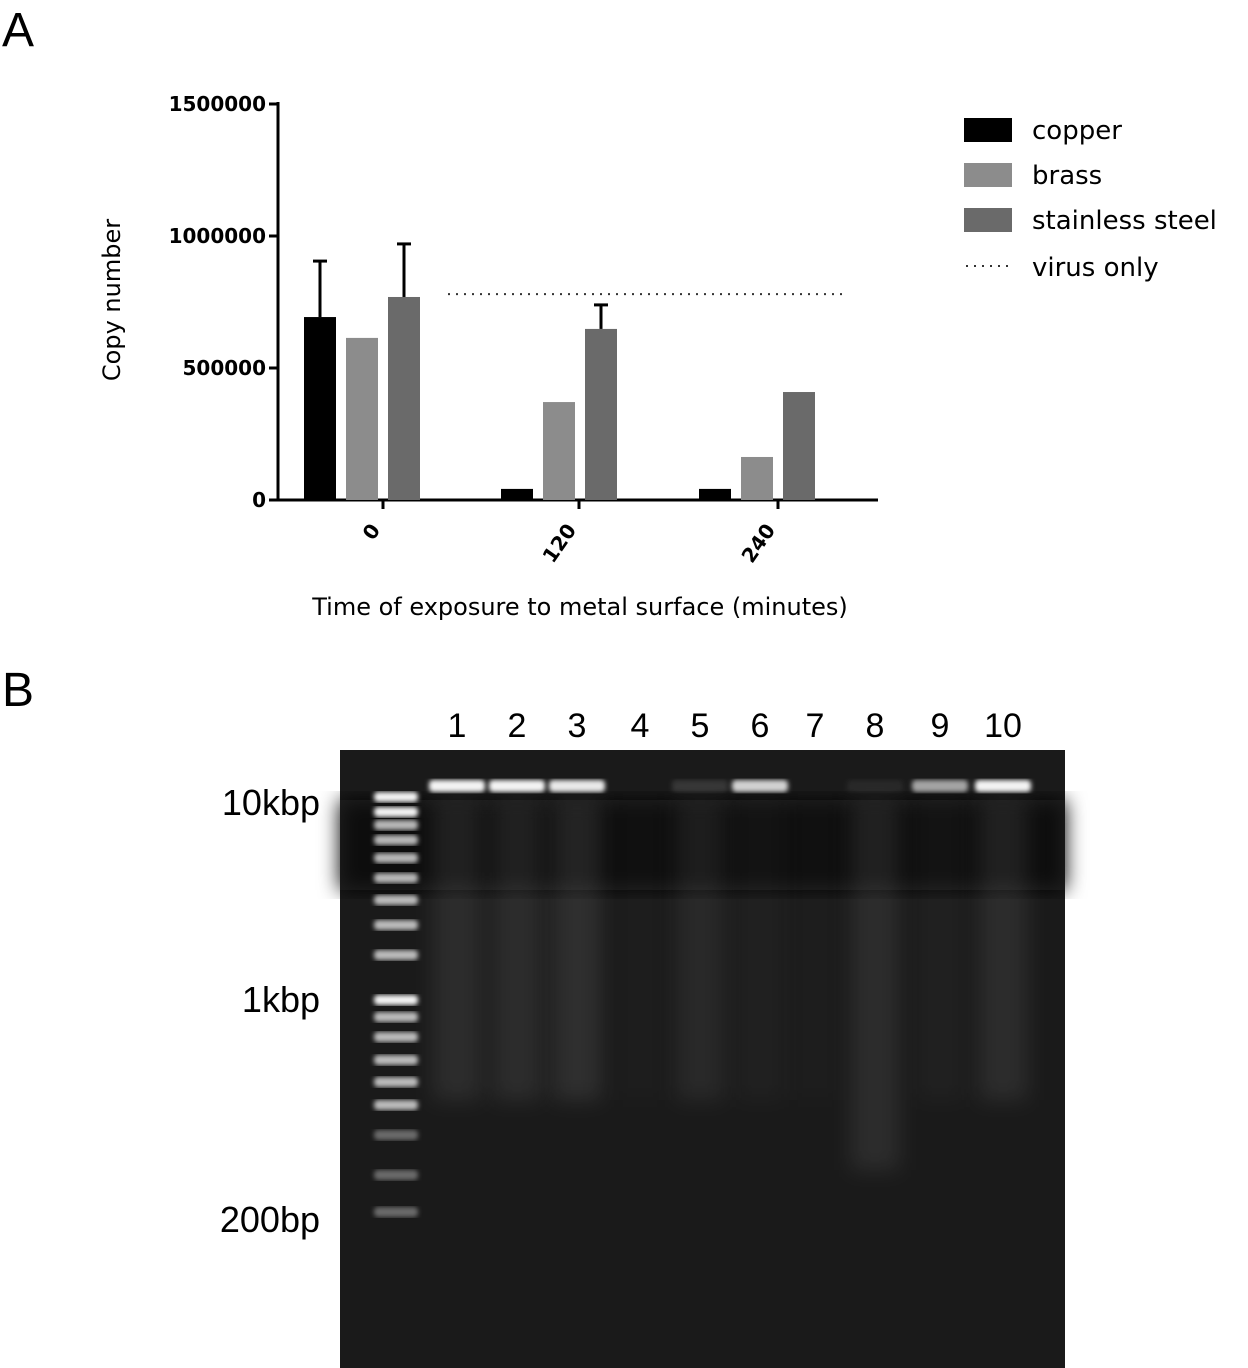 The height and width of the screenshot is (1368, 1248). I want to click on panel-label-a: A, so click(18, 30).